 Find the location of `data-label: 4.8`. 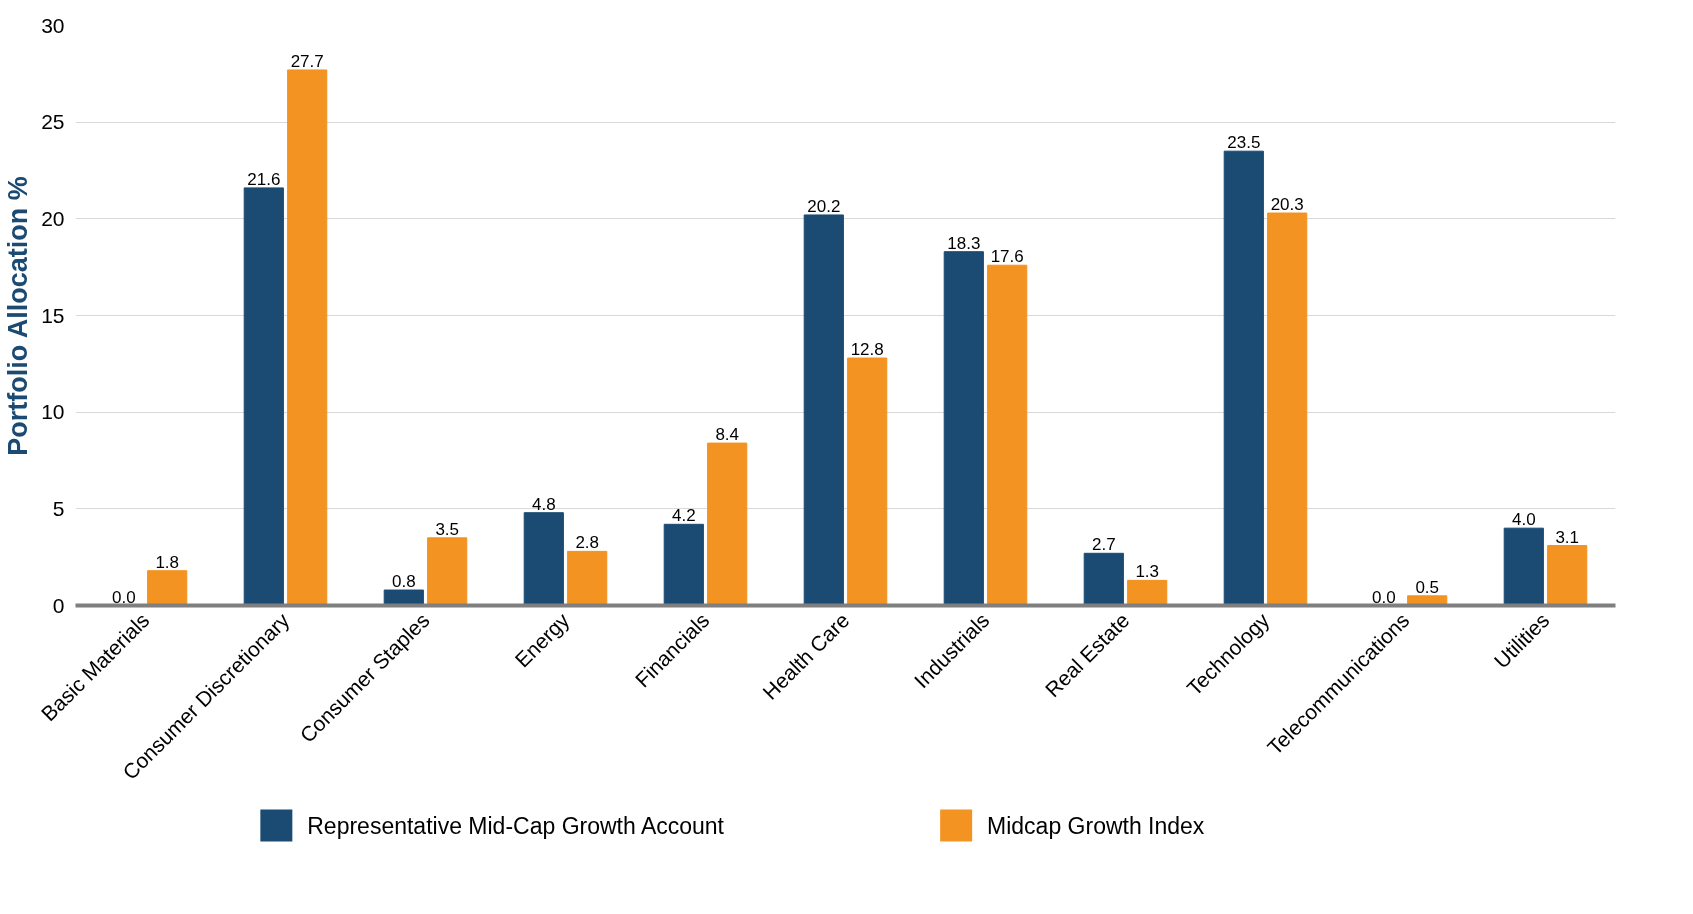

data-label: 4.8 is located at coordinates (543, 504).